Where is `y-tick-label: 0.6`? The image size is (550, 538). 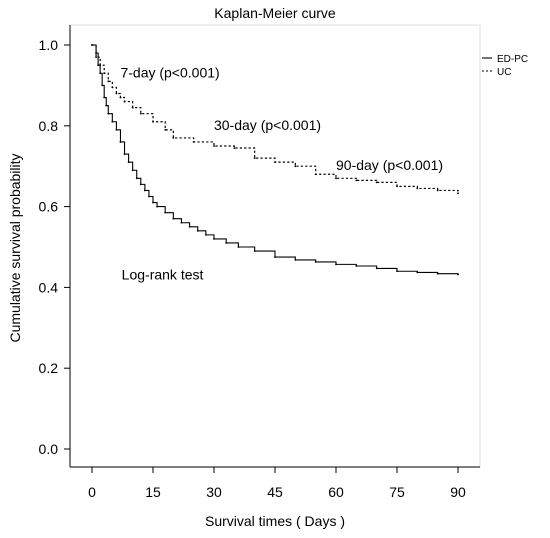
y-tick-label: 0.6 is located at coordinates (49, 207).